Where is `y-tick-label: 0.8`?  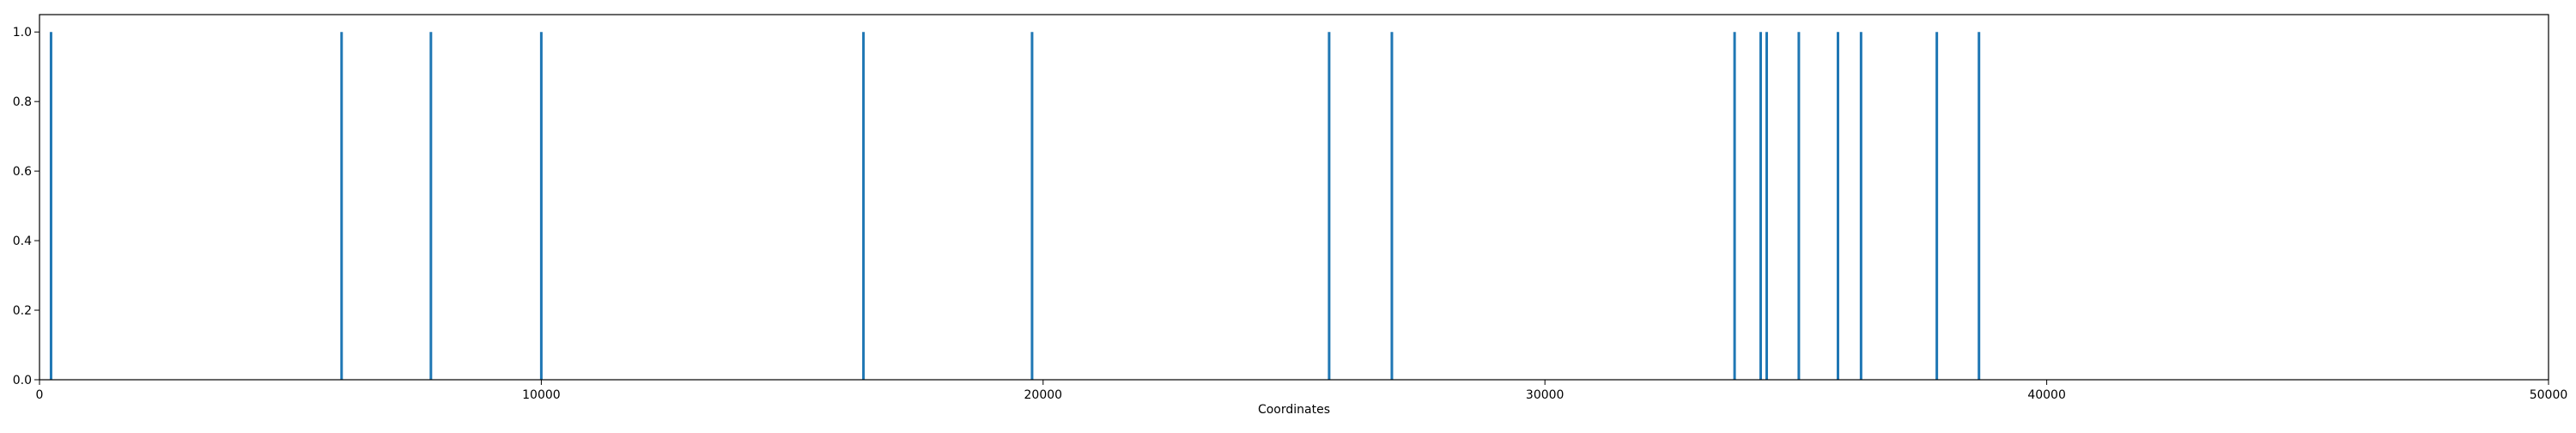 y-tick-label: 0.8 is located at coordinates (23, 102).